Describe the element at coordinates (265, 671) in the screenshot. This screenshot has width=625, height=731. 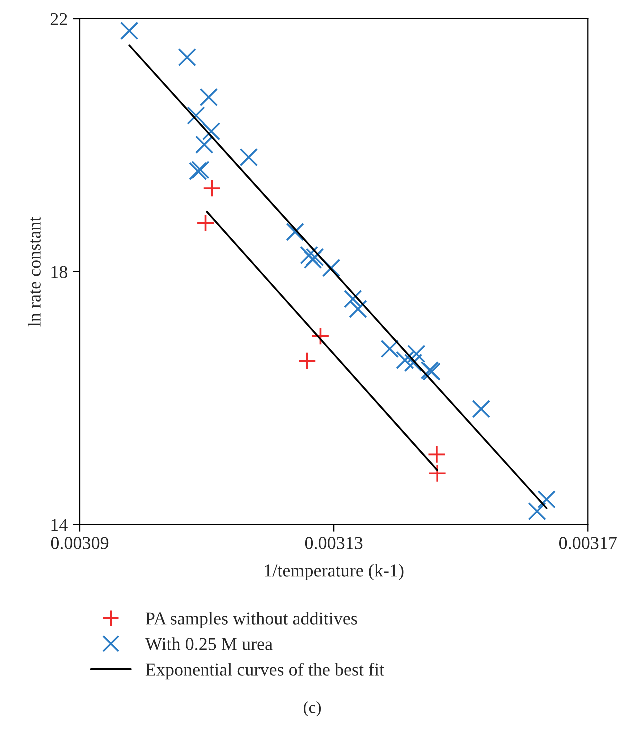
I see `legend-label: Exponential curves of the best fit` at that location.